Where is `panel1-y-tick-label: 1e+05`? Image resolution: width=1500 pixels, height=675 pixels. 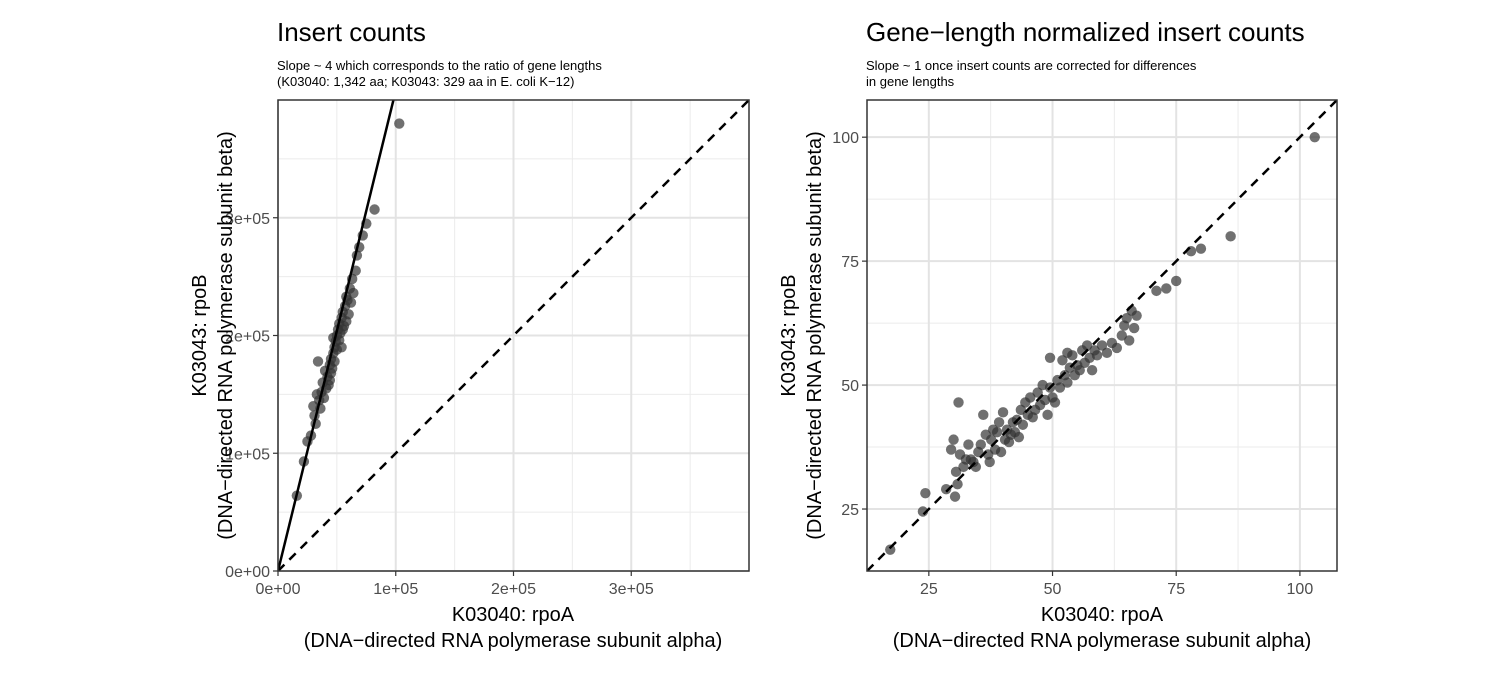 panel1-y-tick-label: 1e+05 is located at coordinates (247, 454).